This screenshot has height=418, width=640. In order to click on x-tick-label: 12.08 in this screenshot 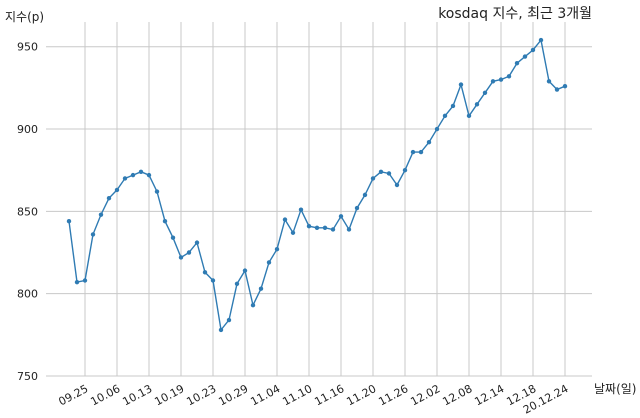, I will do `click(457, 395)`.